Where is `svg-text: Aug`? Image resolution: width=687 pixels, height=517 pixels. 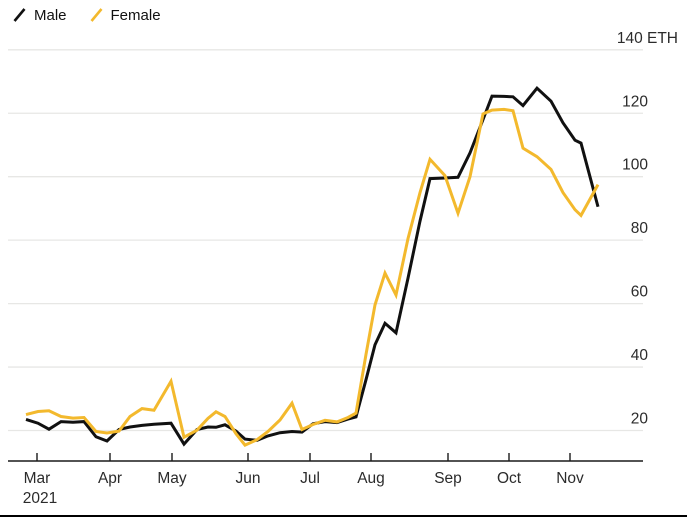 svg-text: Aug is located at coordinates (371, 478).